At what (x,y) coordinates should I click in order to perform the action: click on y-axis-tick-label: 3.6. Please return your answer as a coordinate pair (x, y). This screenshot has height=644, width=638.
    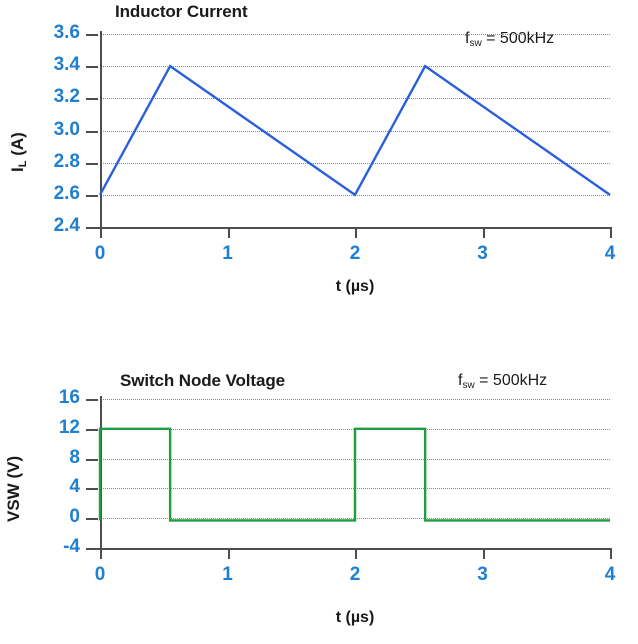
    Looking at the image, I should click on (66, 32).